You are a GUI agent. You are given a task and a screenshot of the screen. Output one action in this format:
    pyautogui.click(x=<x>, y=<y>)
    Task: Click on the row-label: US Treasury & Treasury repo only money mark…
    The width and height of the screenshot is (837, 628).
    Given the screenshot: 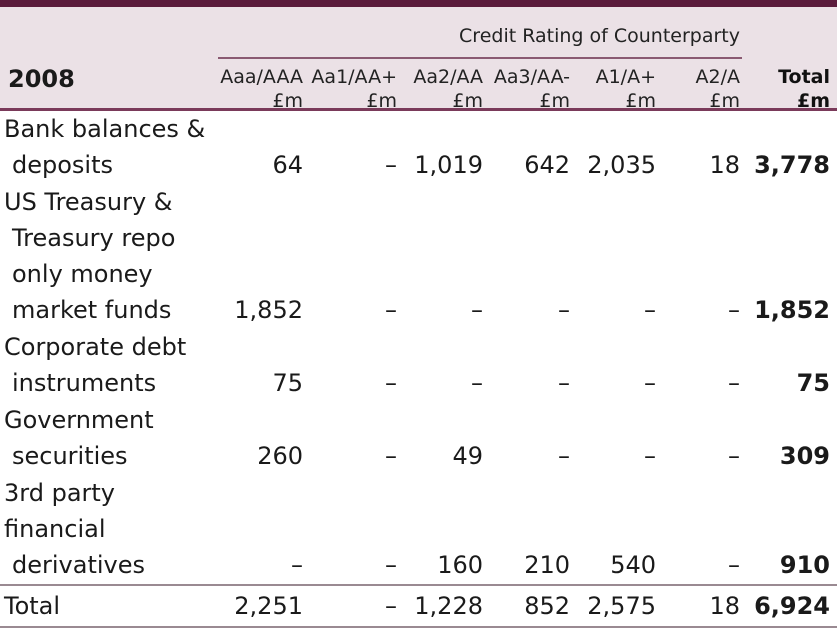 What is the action you would take?
    pyautogui.click(x=109, y=256)
    